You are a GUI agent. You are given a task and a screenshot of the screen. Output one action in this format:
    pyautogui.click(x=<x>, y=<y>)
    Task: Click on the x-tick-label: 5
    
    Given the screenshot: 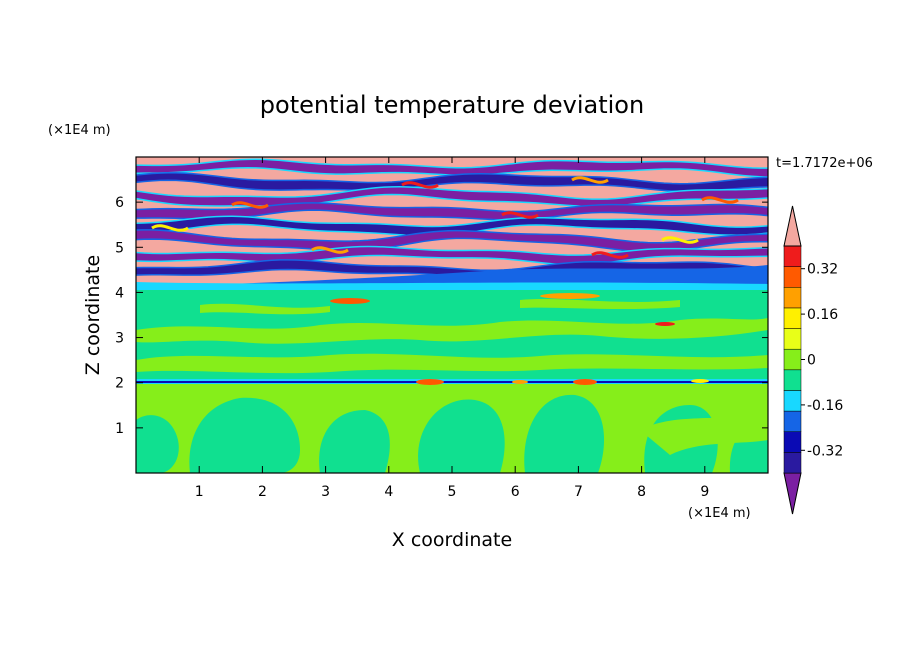 What is the action you would take?
    pyautogui.click(x=452, y=492)
    